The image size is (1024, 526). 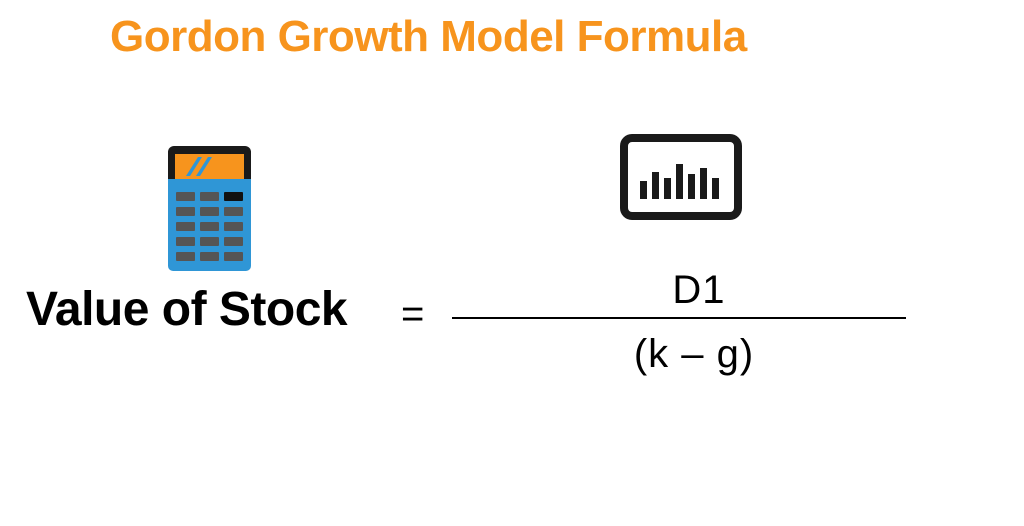 I want to click on page-title: Gordon Growth Model Formula, so click(x=428, y=36).